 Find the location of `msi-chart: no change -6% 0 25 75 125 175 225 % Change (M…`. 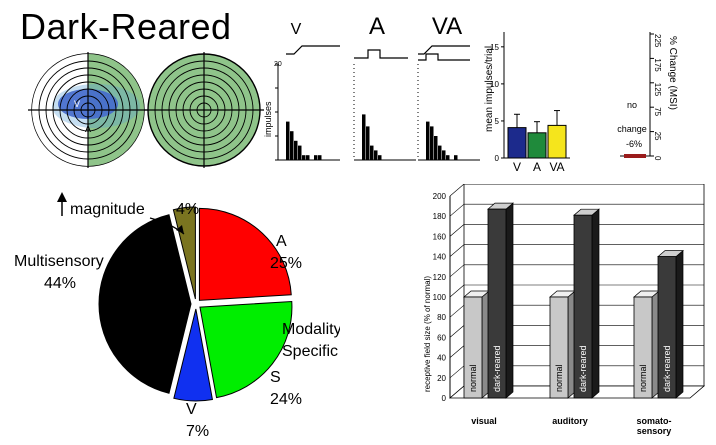

msi-chart: no change -6% 0 25 75 125 175 225 % Change (M… is located at coordinates (647, 96).